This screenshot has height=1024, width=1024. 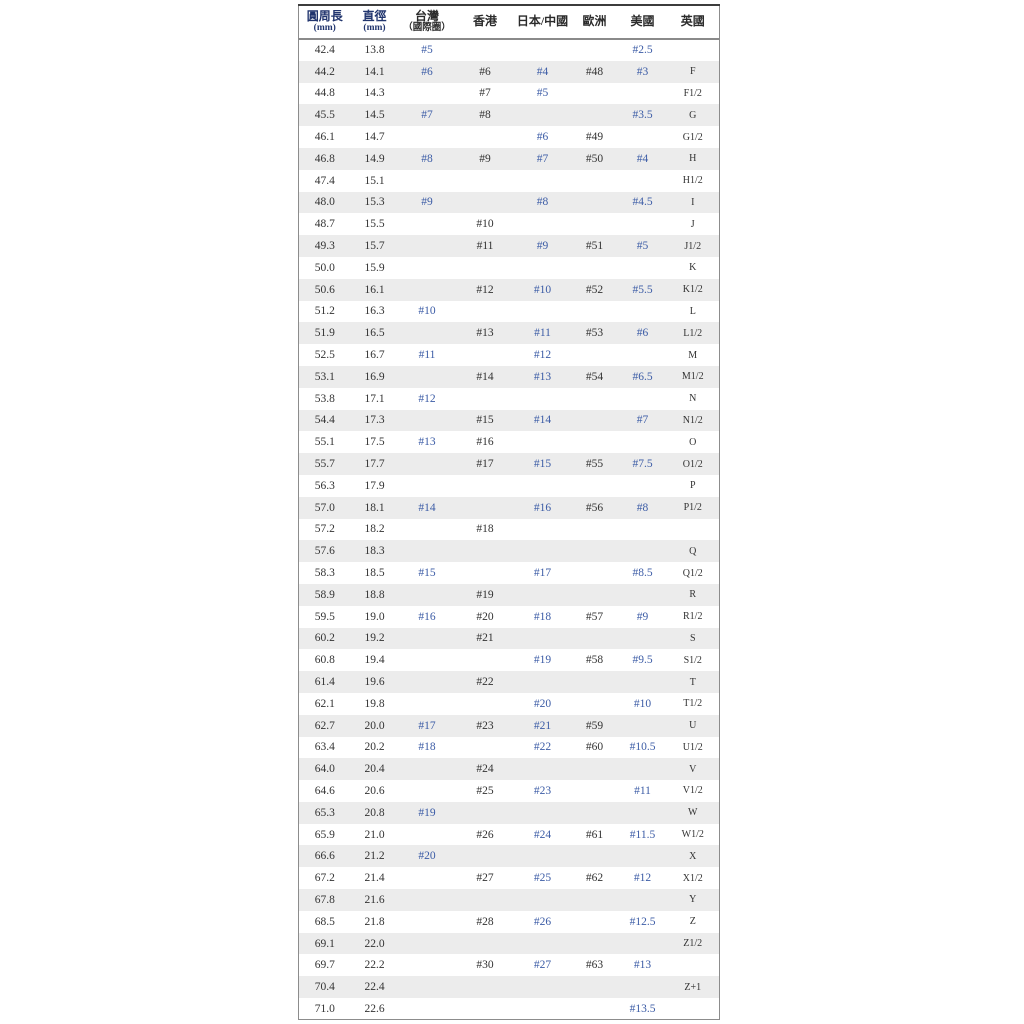 I want to click on cell-europe: #58, so click(x=594, y=660).